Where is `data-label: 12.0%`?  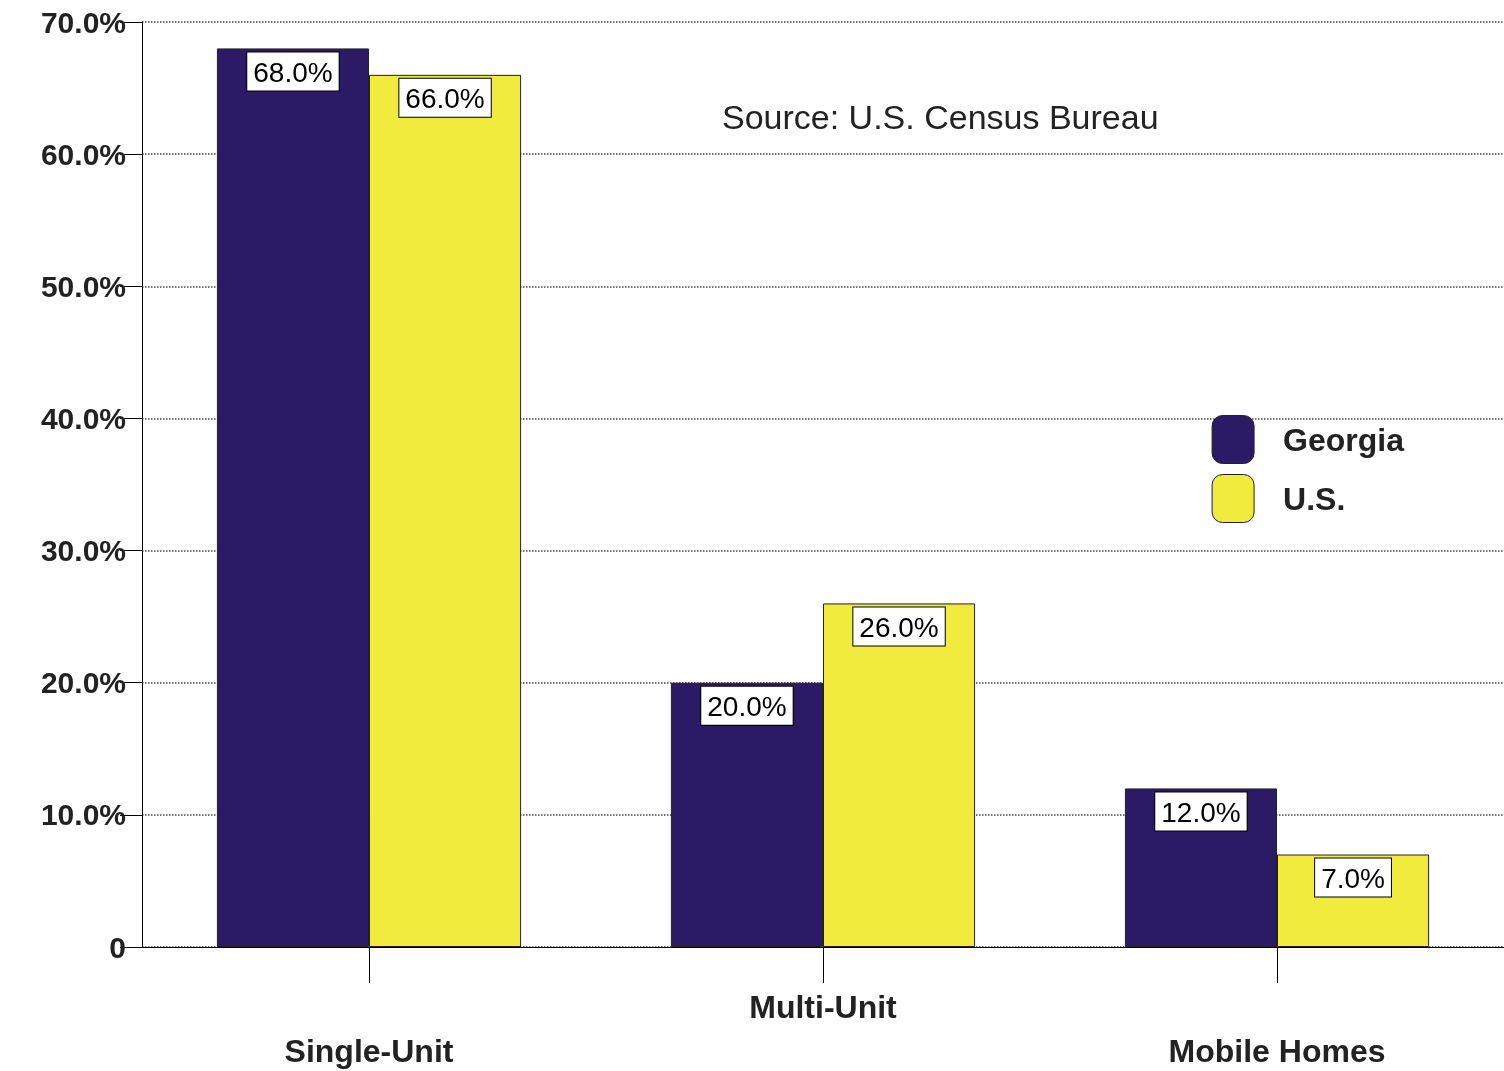 data-label: 12.0% is located at coordinates (1201, 812).